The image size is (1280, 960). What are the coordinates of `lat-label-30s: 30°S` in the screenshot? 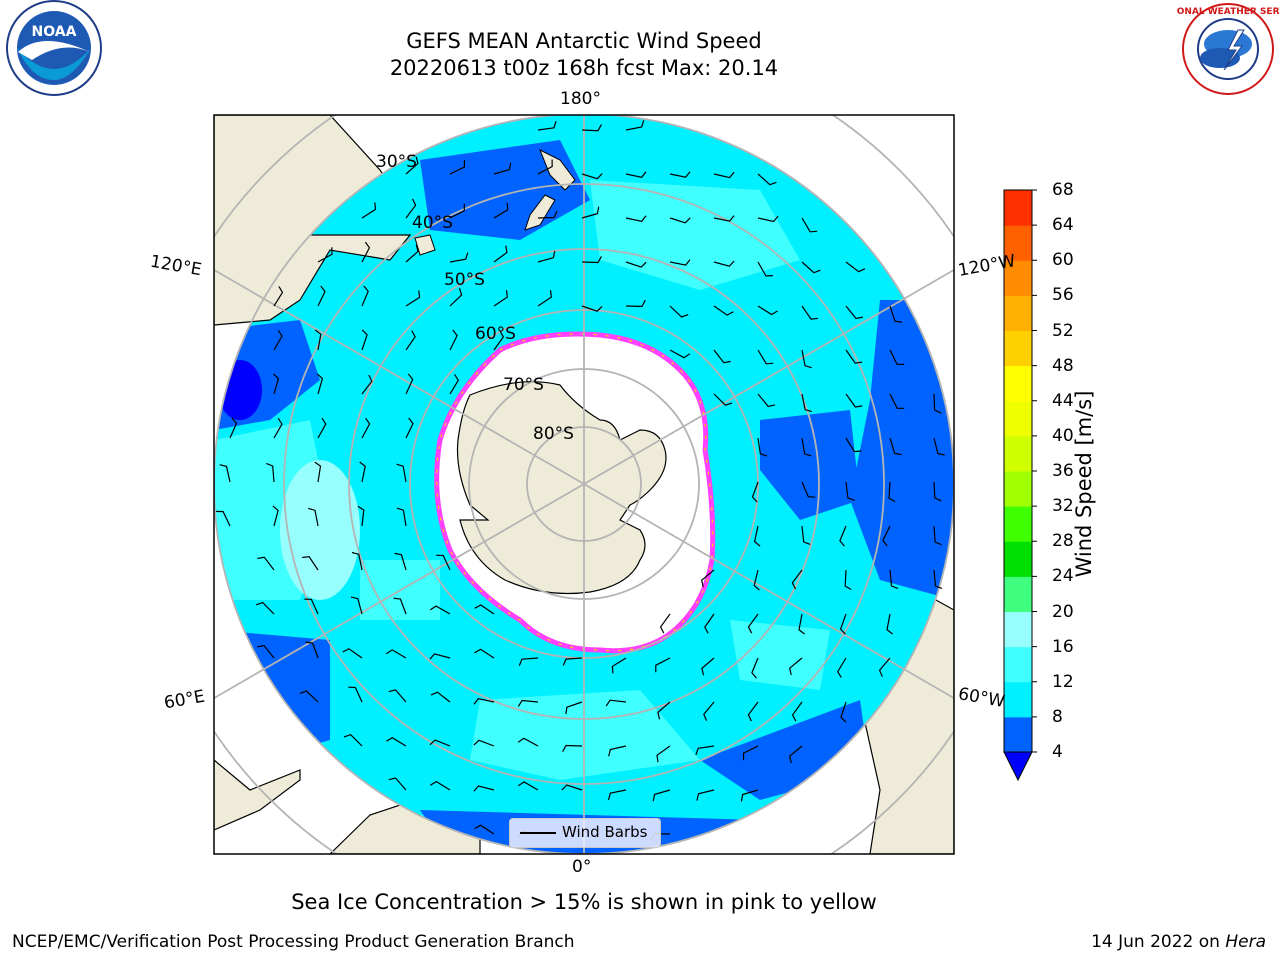 It's located at (396, 162).